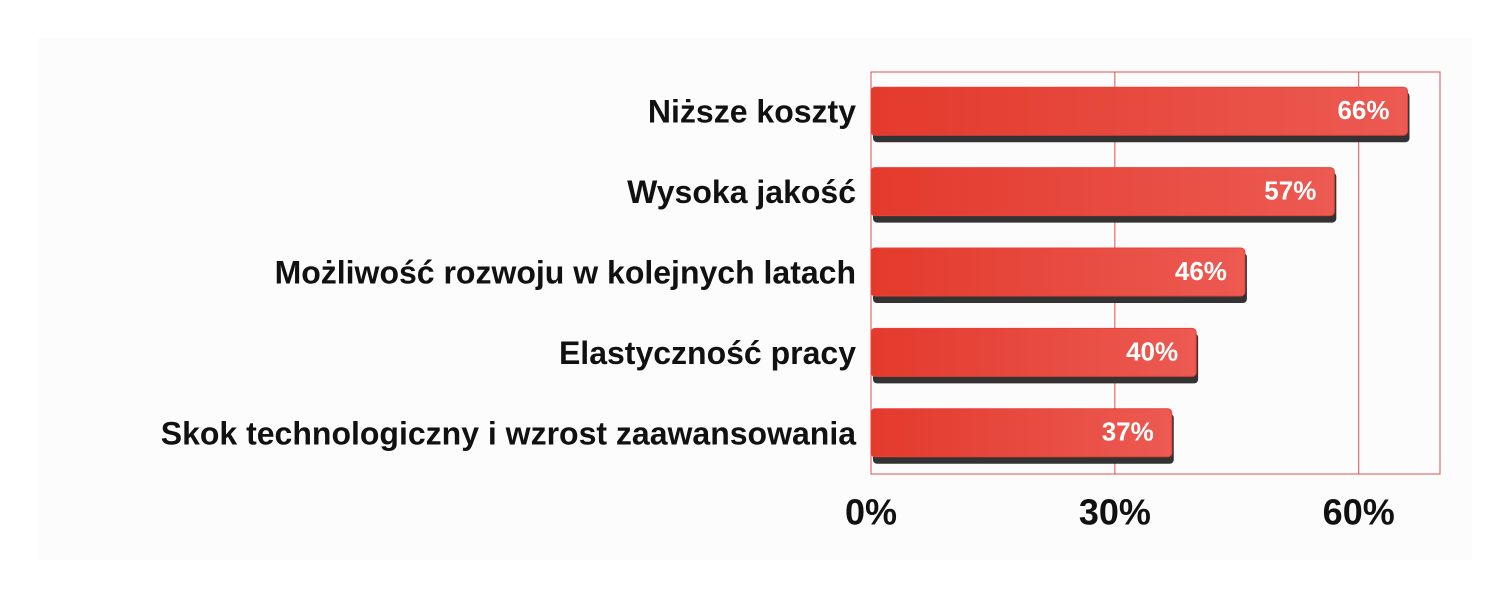 The width and height of the screenshot is (1500, 600). I want to click on x-tick-label: 60%, so click(1359, 512).